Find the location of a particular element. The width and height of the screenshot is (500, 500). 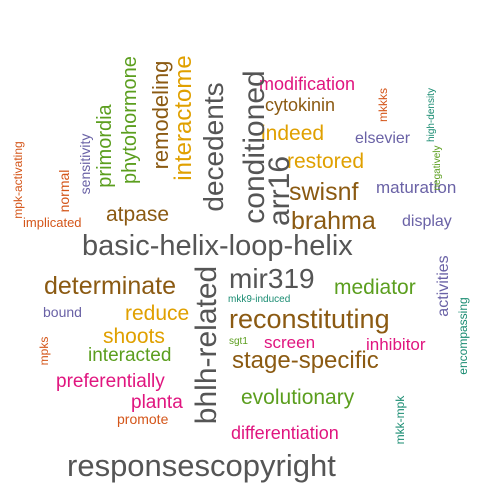

word-responsescopyright: responsescopyright is located at coordinates (201, 465).